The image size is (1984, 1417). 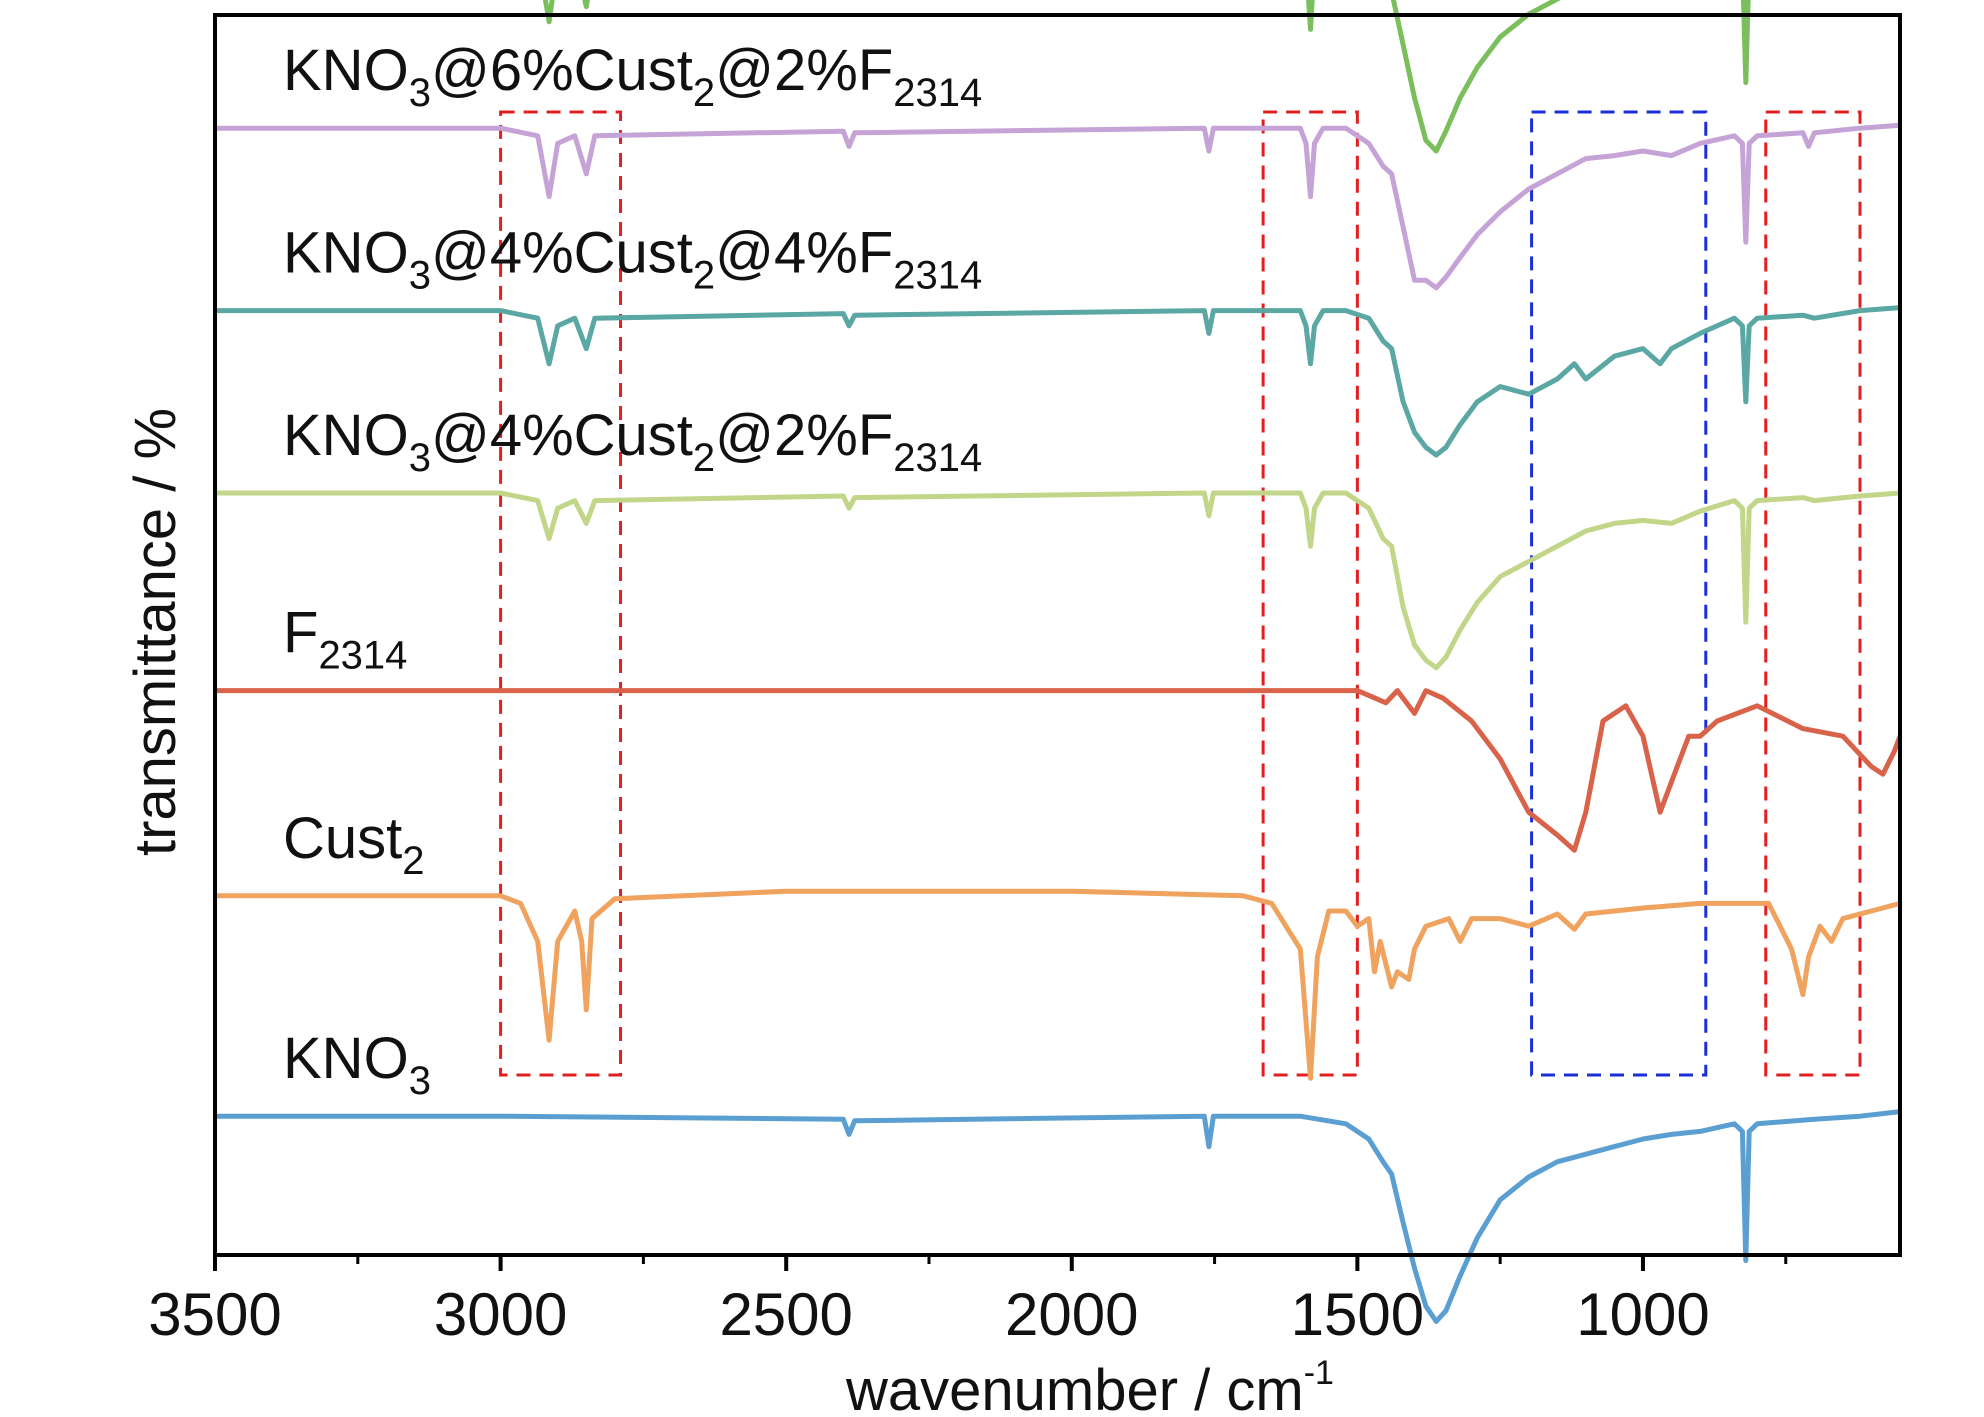 What do you see at coordinates (968, 1301) in the screenshot?
I see `x-axis-ticks: 3500 3000 2500 2000 1500 1000` at bounding box center [968, 1301].